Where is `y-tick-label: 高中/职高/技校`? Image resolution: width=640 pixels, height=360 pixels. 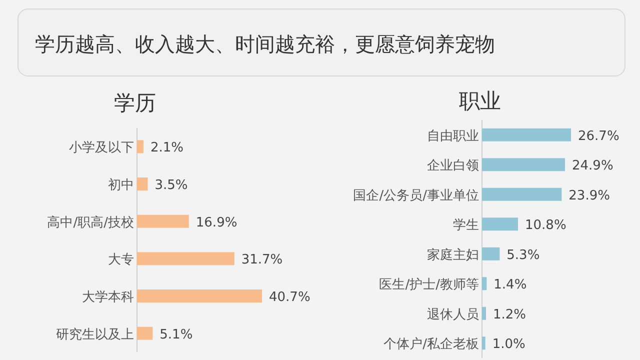 y-tick-label: 高中/职高/技校 is located at coordinates (90, 222).